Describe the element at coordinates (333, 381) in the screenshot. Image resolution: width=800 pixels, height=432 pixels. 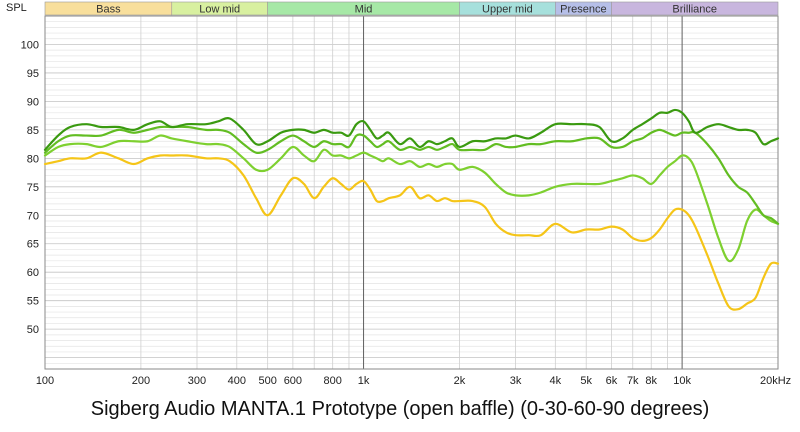
I see `x-tick-label: 800` at that location.